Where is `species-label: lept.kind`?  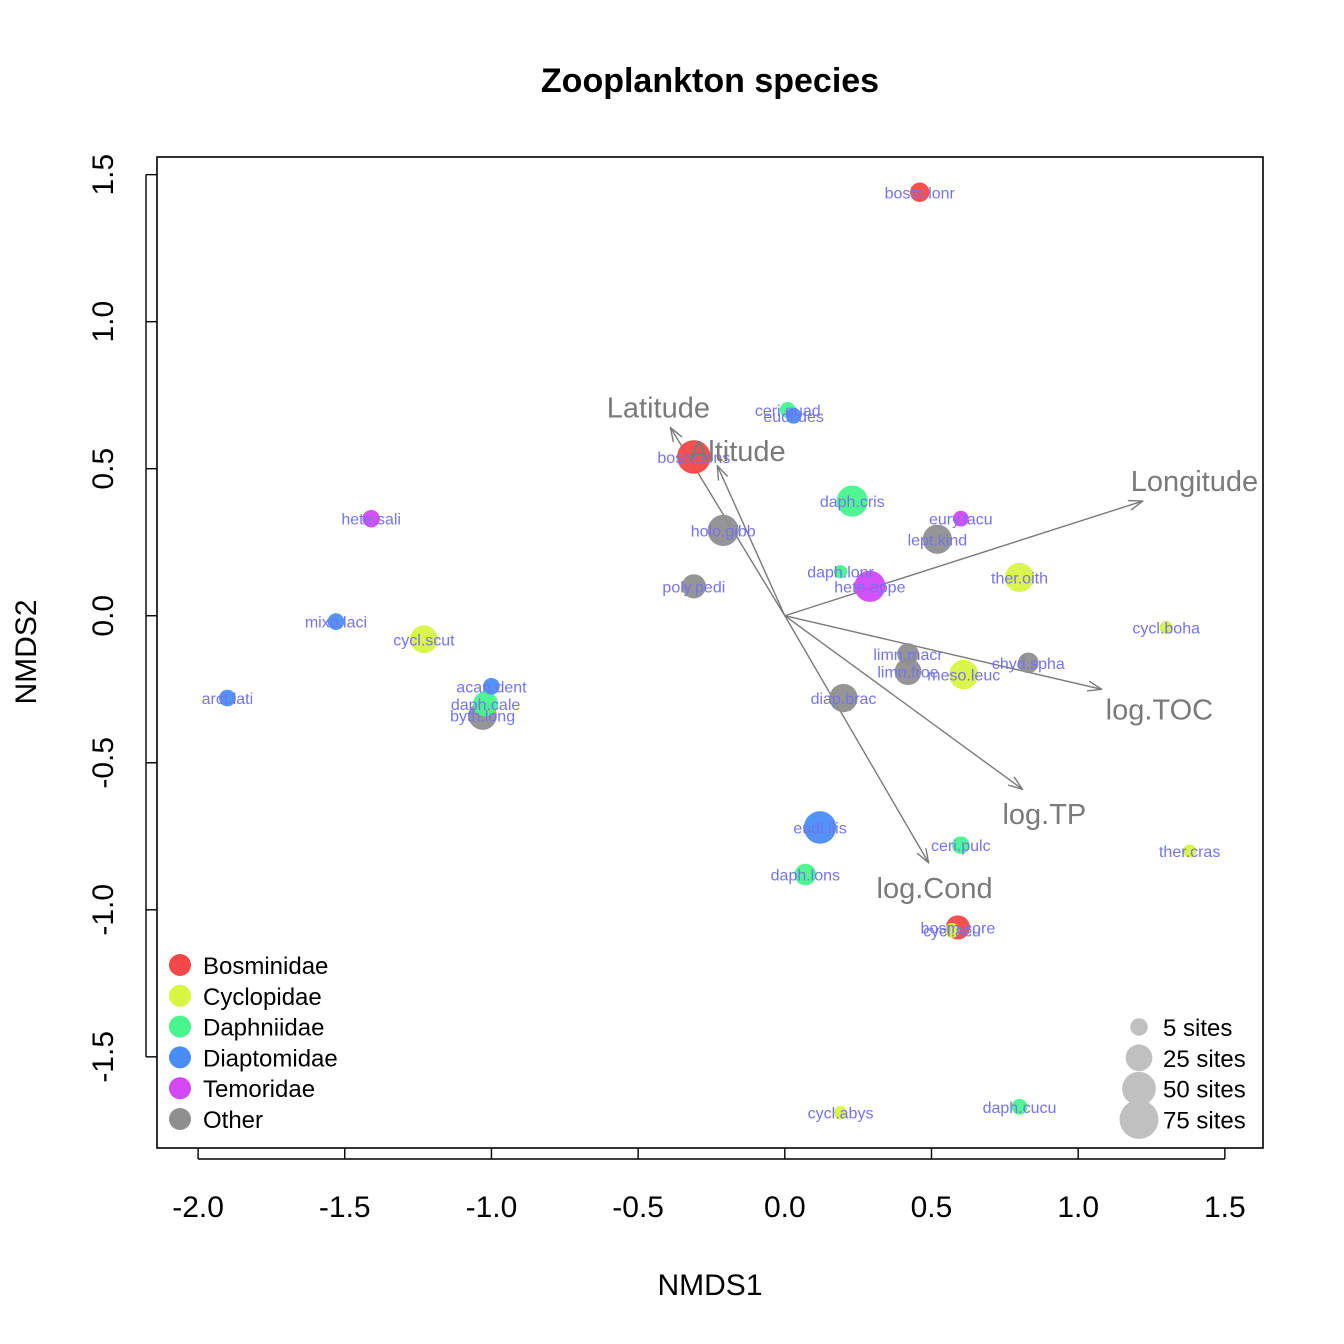
species-label: lept.kind is located at coordinates (938, 540).